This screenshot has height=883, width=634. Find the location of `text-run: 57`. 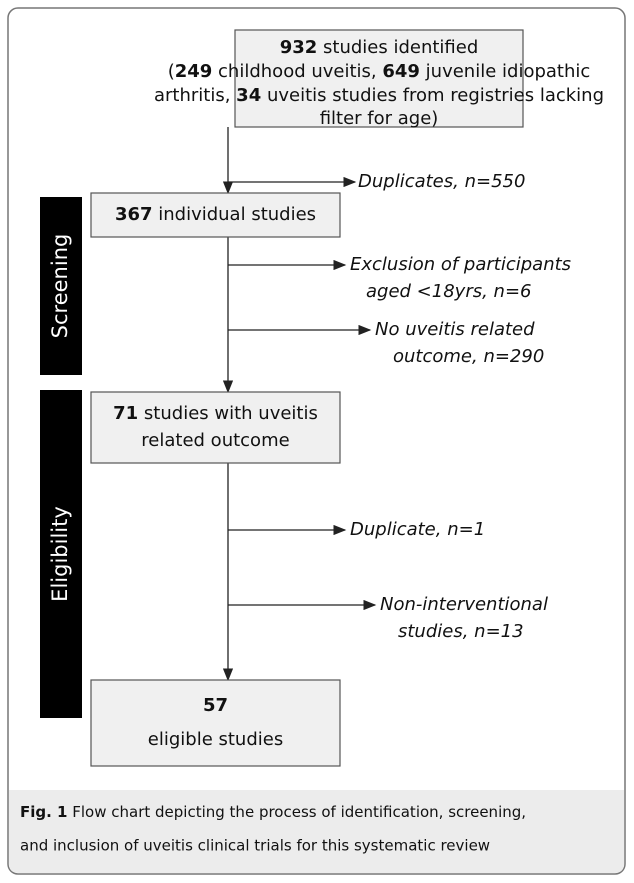

text-run: 57 is located at coordinates (215, 705).